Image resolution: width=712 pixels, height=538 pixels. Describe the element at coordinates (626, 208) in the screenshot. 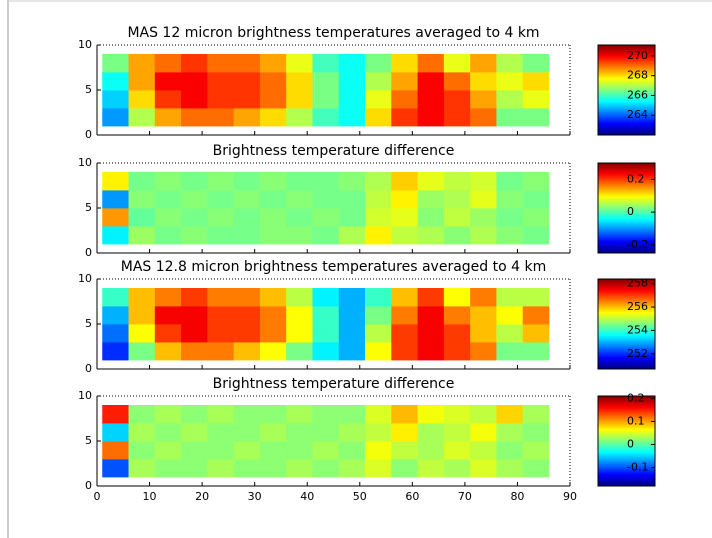

I see `colorbar` at that location.